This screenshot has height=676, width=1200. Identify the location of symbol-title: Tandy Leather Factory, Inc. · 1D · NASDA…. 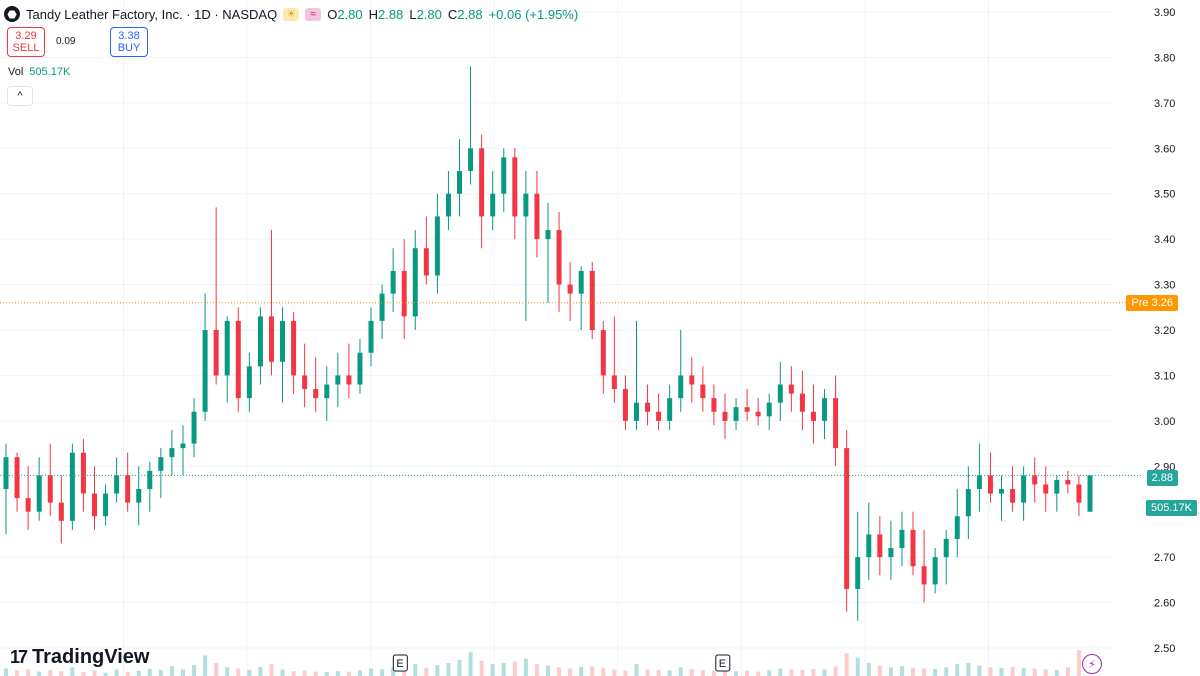
(152, 14).